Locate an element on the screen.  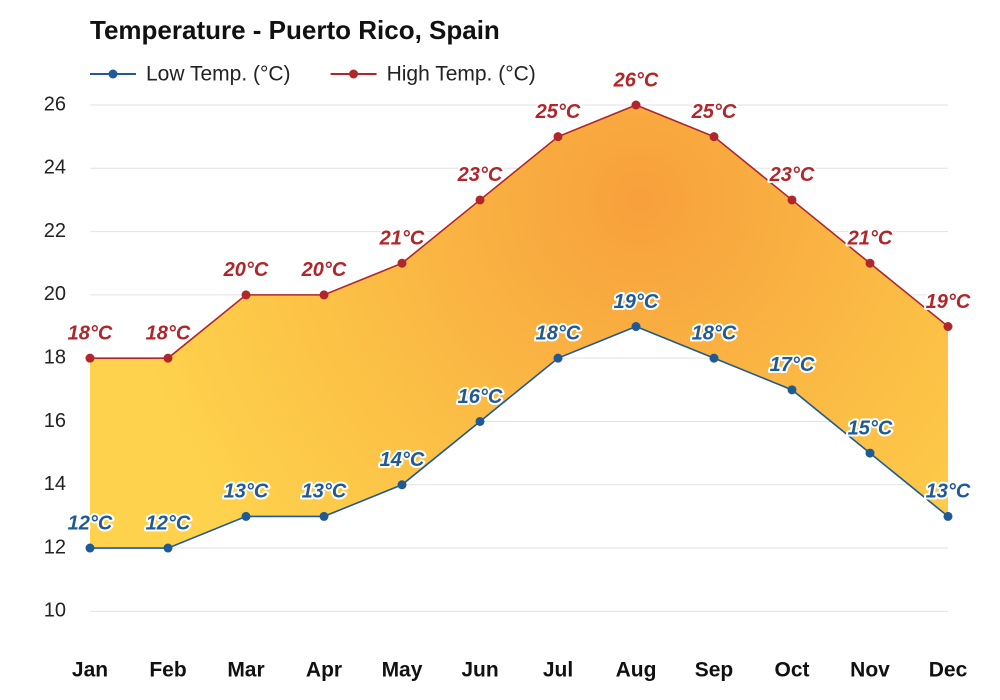
x-tick-label: Jul is located at coordinates (558, 670).